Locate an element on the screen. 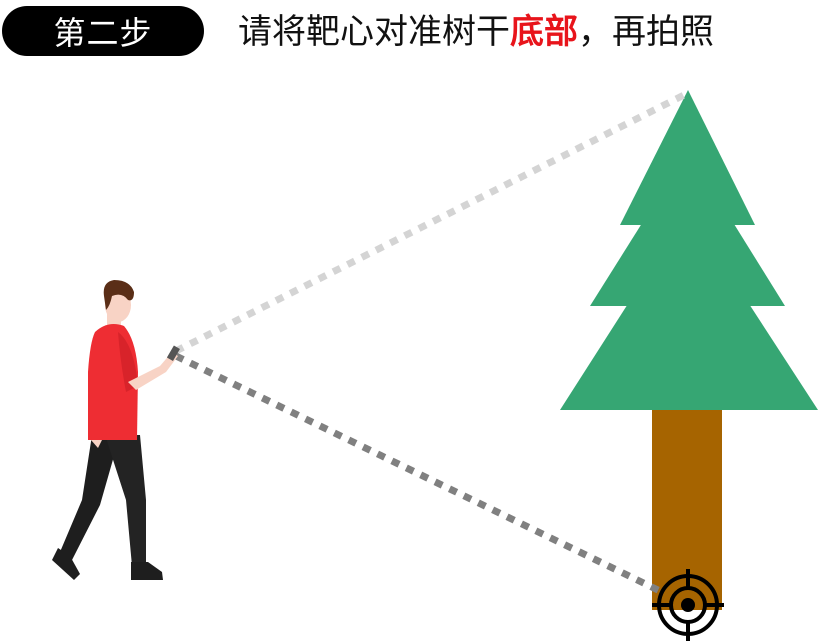 Image resolution: width=818 pixels, height=644 pixels. person-shoe-front is located at coordinates (147, 571).